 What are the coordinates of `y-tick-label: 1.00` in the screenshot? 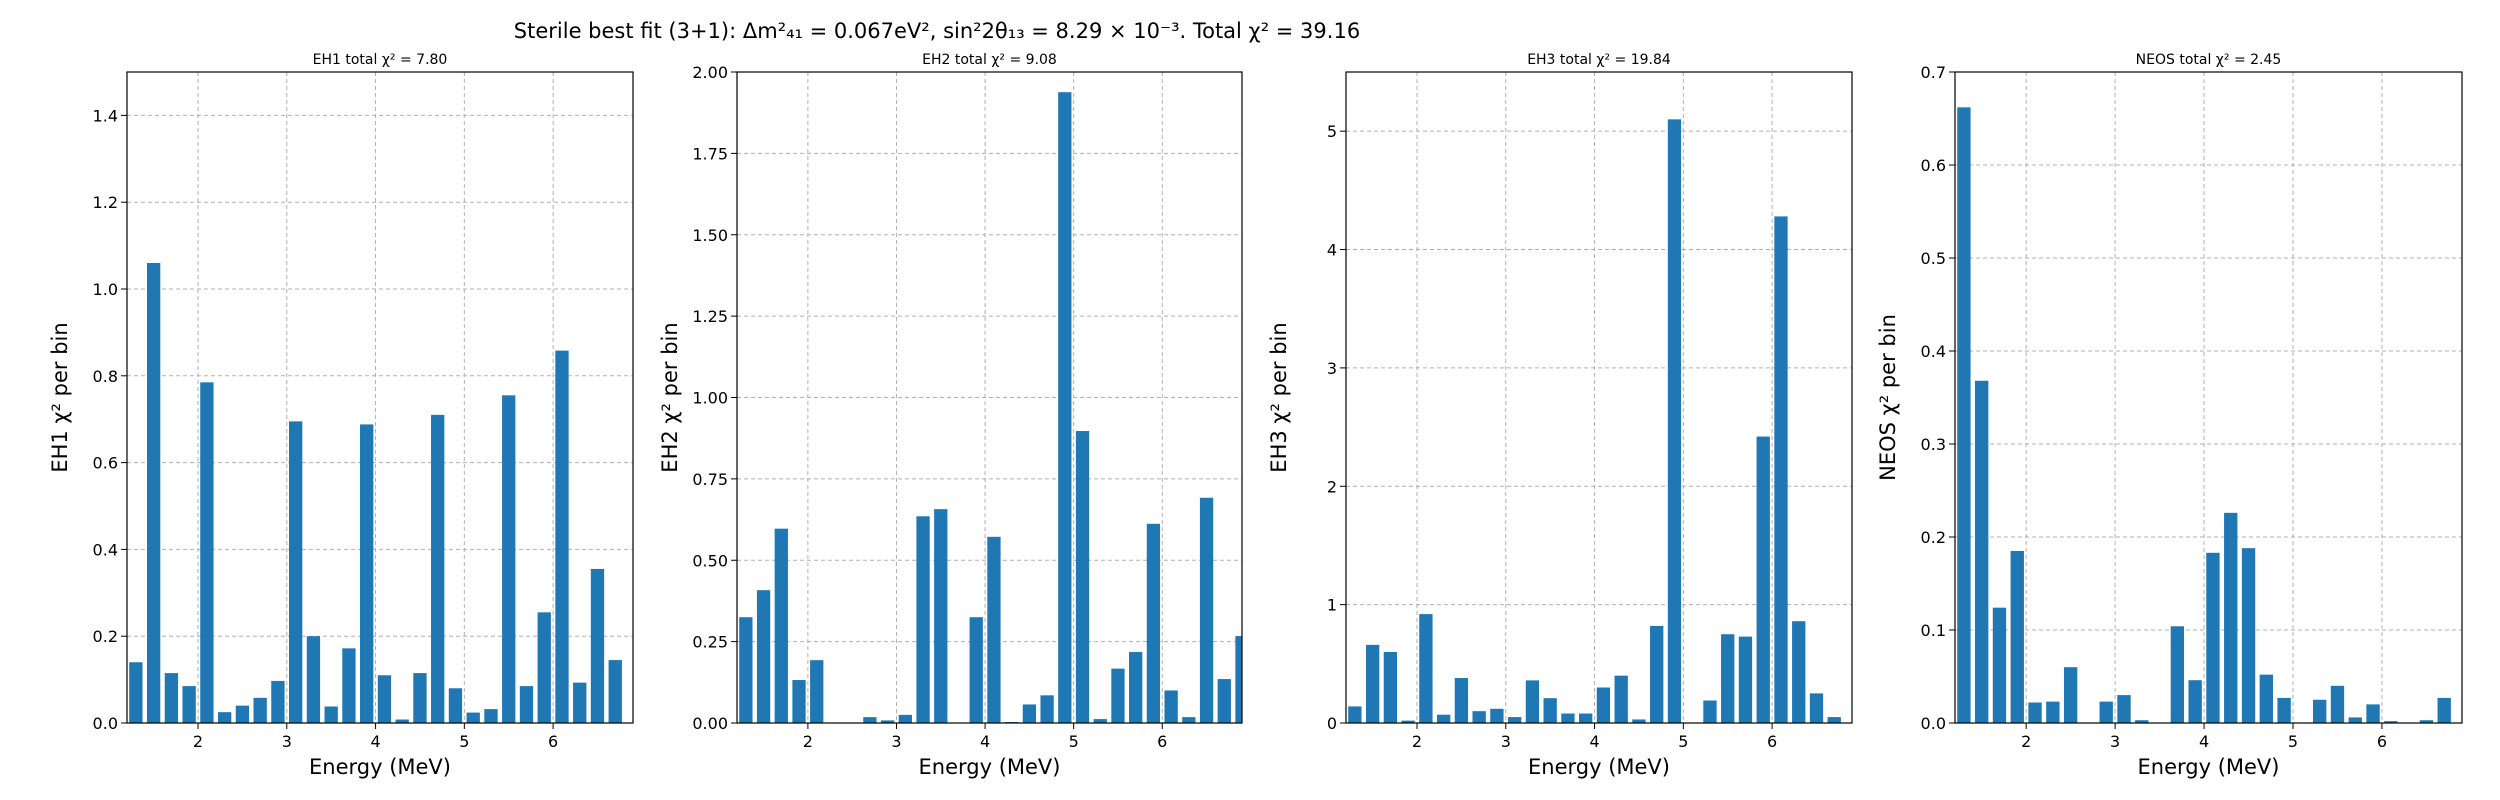 It's located at (710, 398).